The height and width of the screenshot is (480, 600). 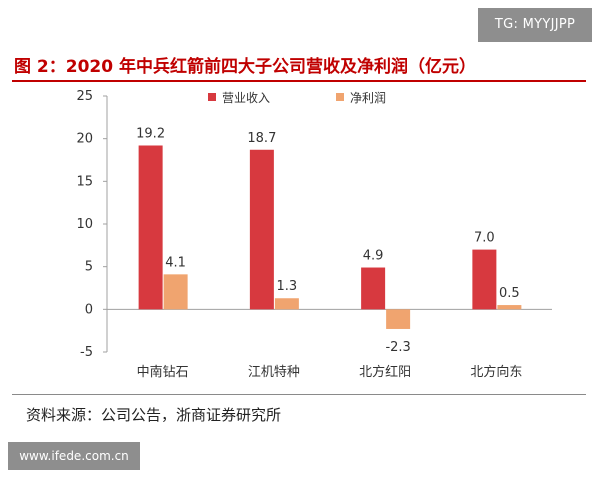 I want to click on data-label: 4.9, so click(x=373, y=256).